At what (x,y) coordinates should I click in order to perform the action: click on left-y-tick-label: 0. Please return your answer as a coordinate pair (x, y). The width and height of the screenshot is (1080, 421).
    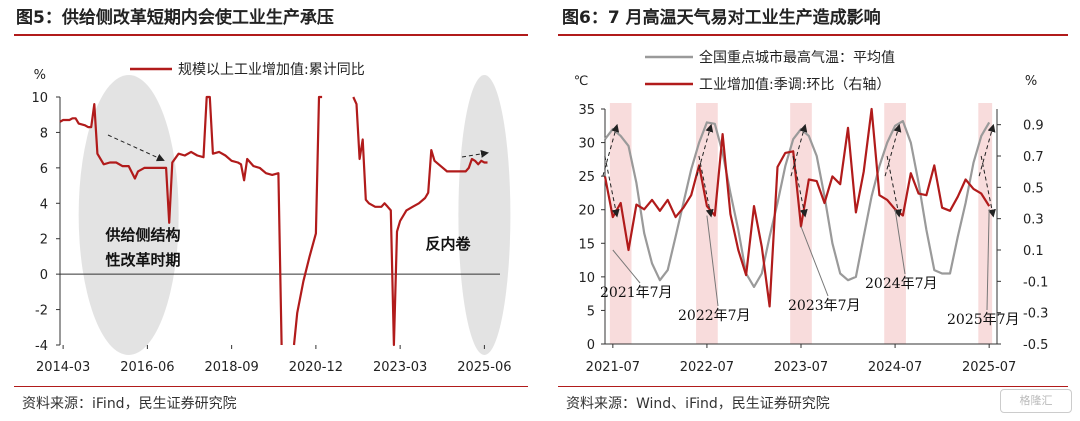
    Looking at the image, I should click on (591, 345).